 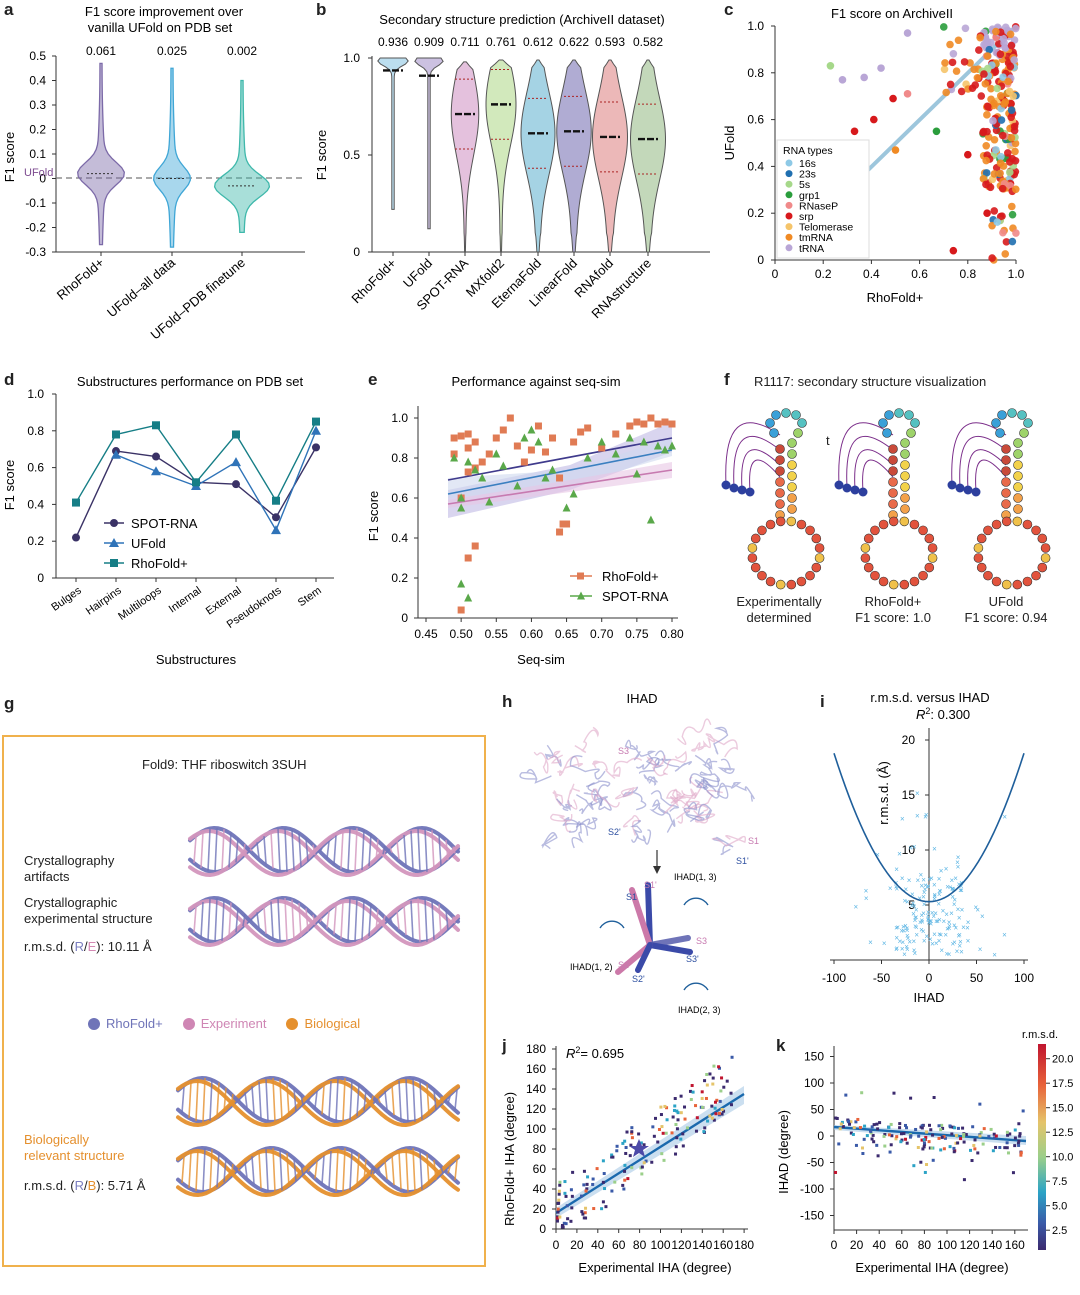 What do you see at coordinates (919, 143) in the screenshot?
I see `panel-c-points` at bounding box center [919, 143].